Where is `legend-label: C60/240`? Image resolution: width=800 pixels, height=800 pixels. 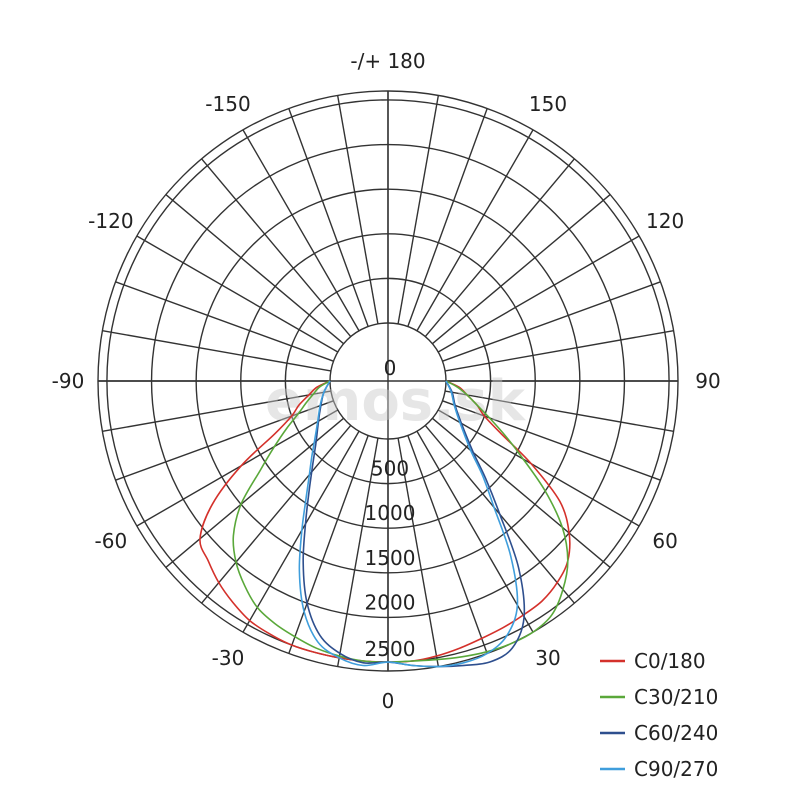 legend-label: C60/240 is located at coordinates (676, 733).